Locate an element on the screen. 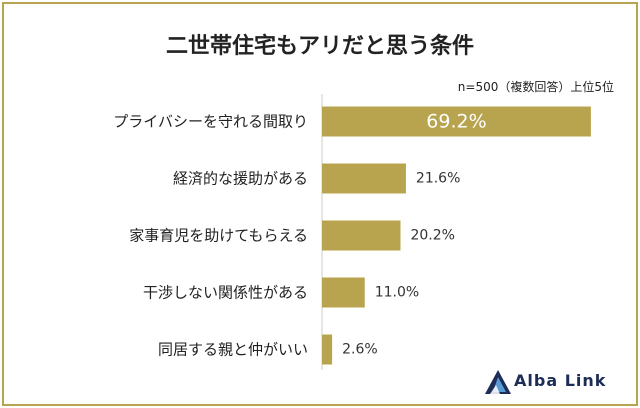 This screenshot has width=640, height=408. value-label: 20.2% is located at coordinates (432, 236).